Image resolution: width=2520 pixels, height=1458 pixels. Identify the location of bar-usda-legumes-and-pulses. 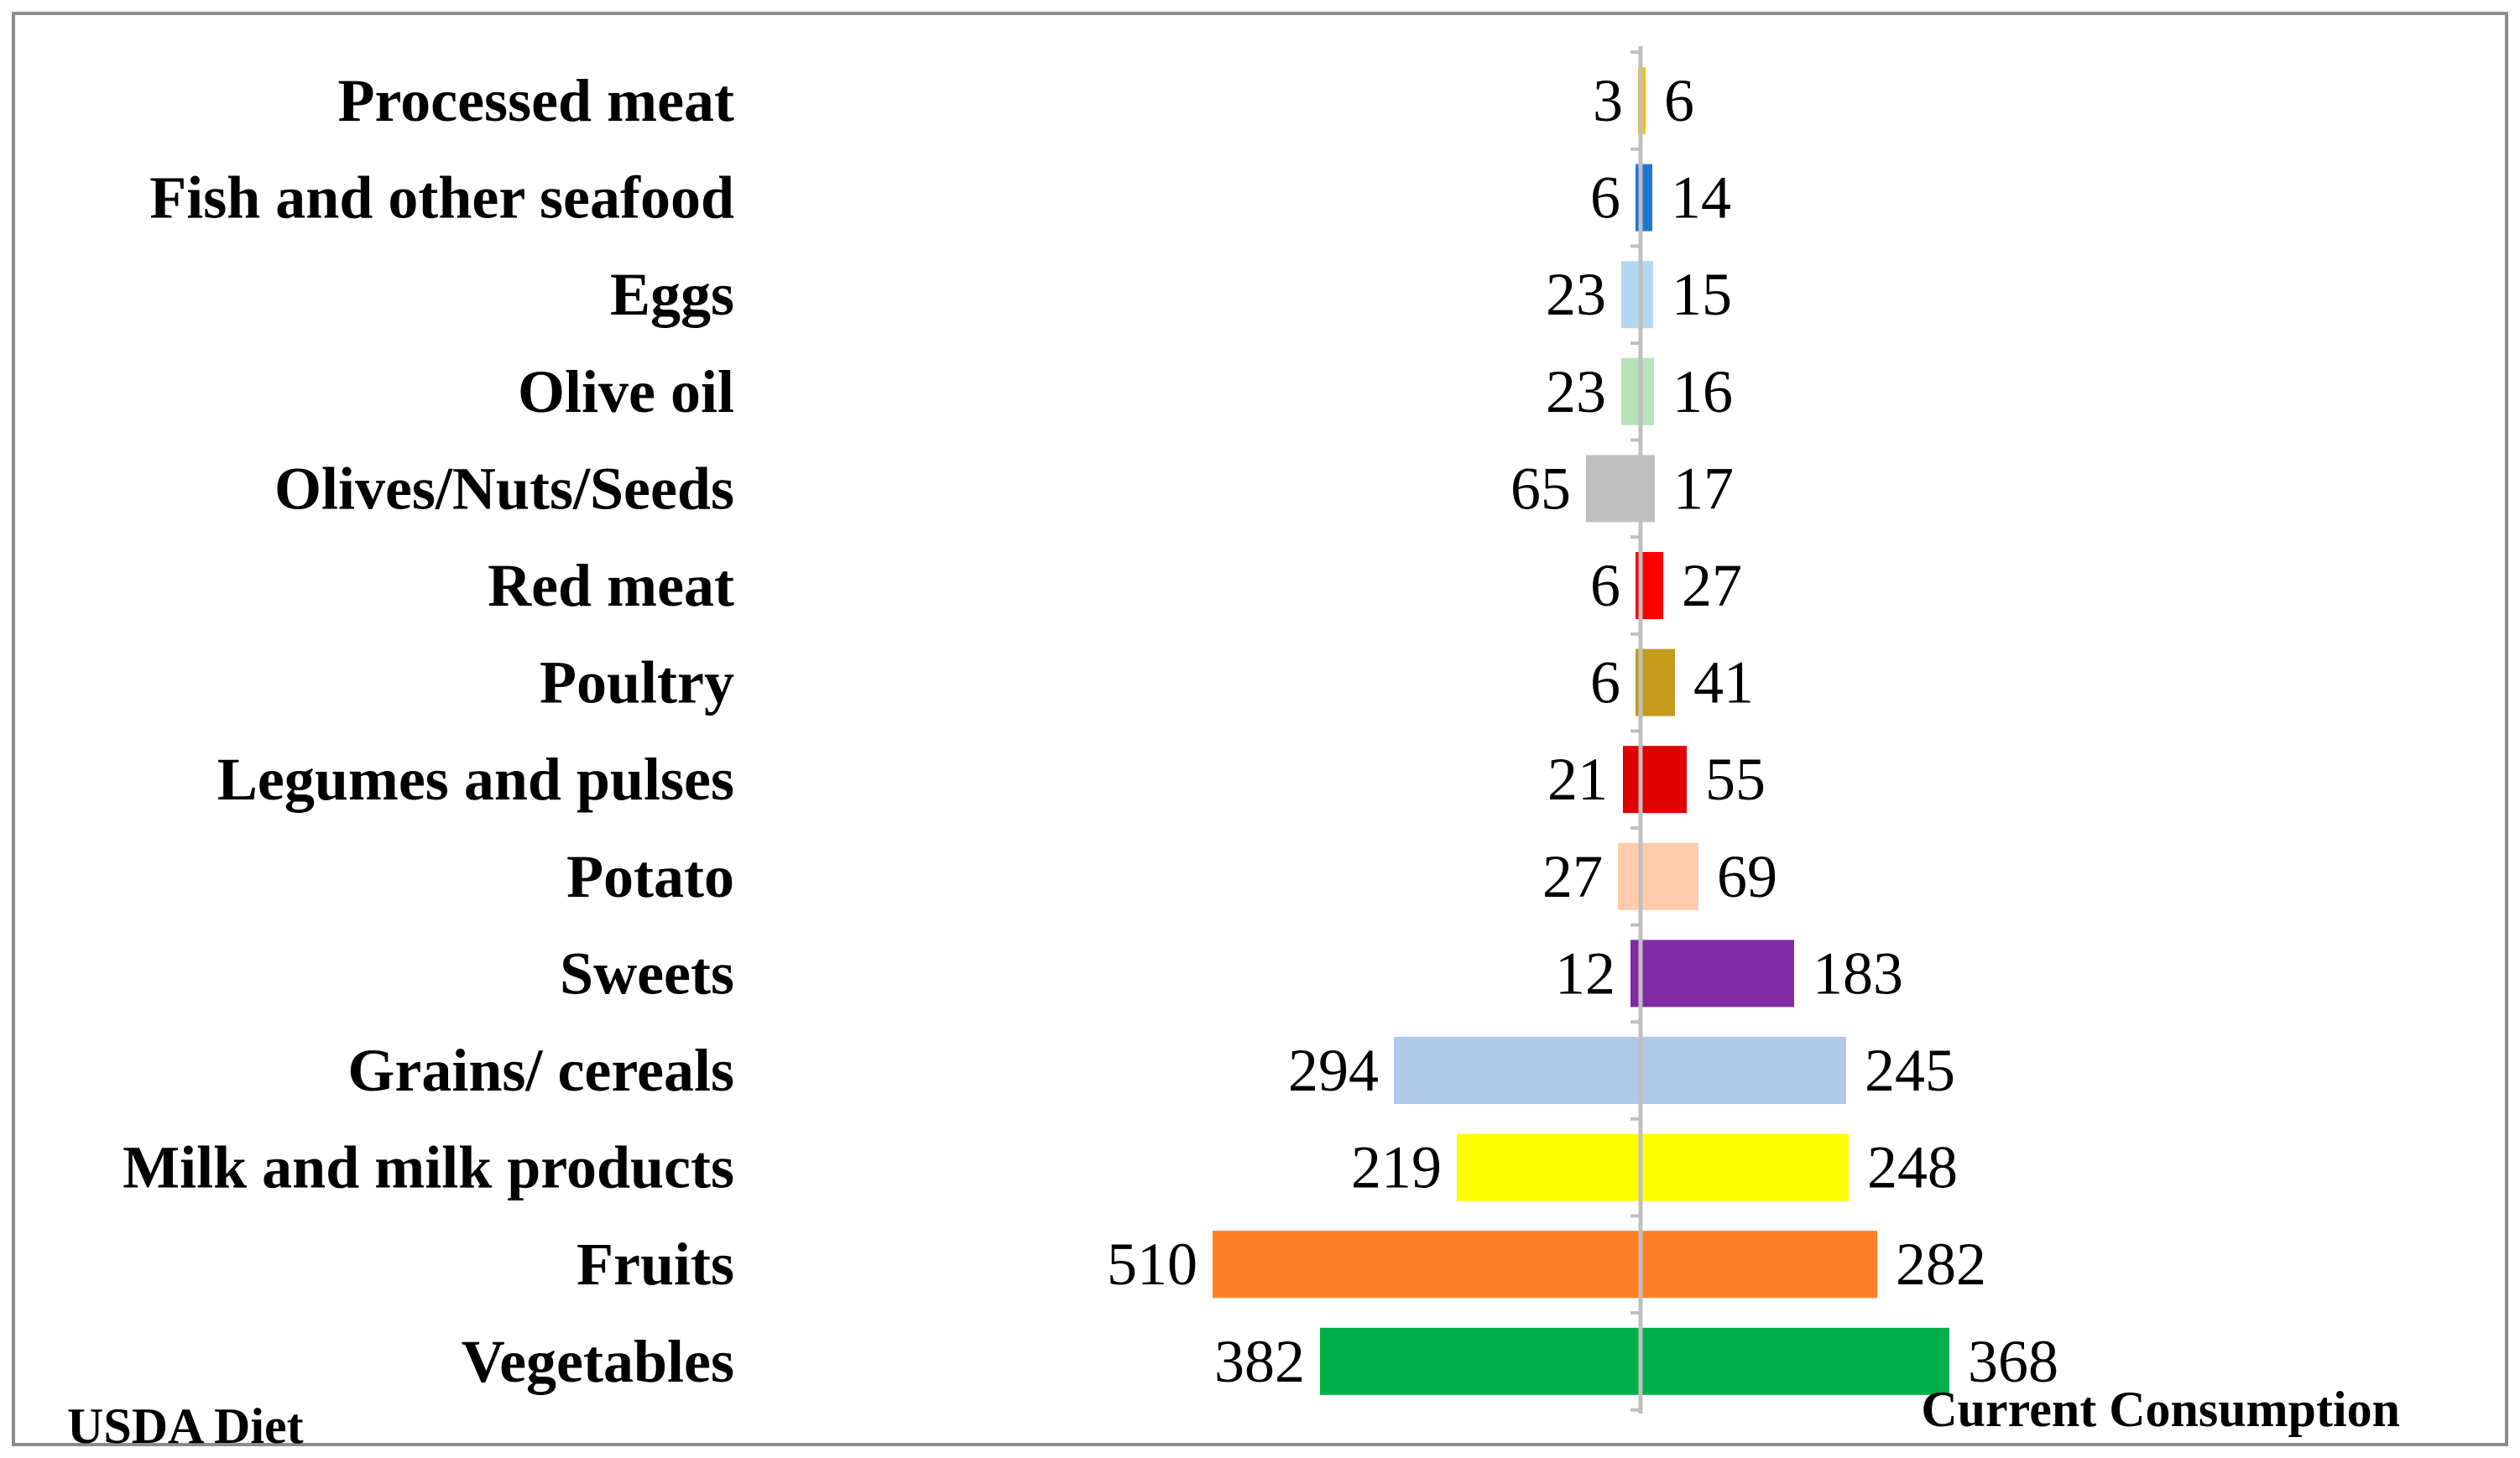
(1632, 780).